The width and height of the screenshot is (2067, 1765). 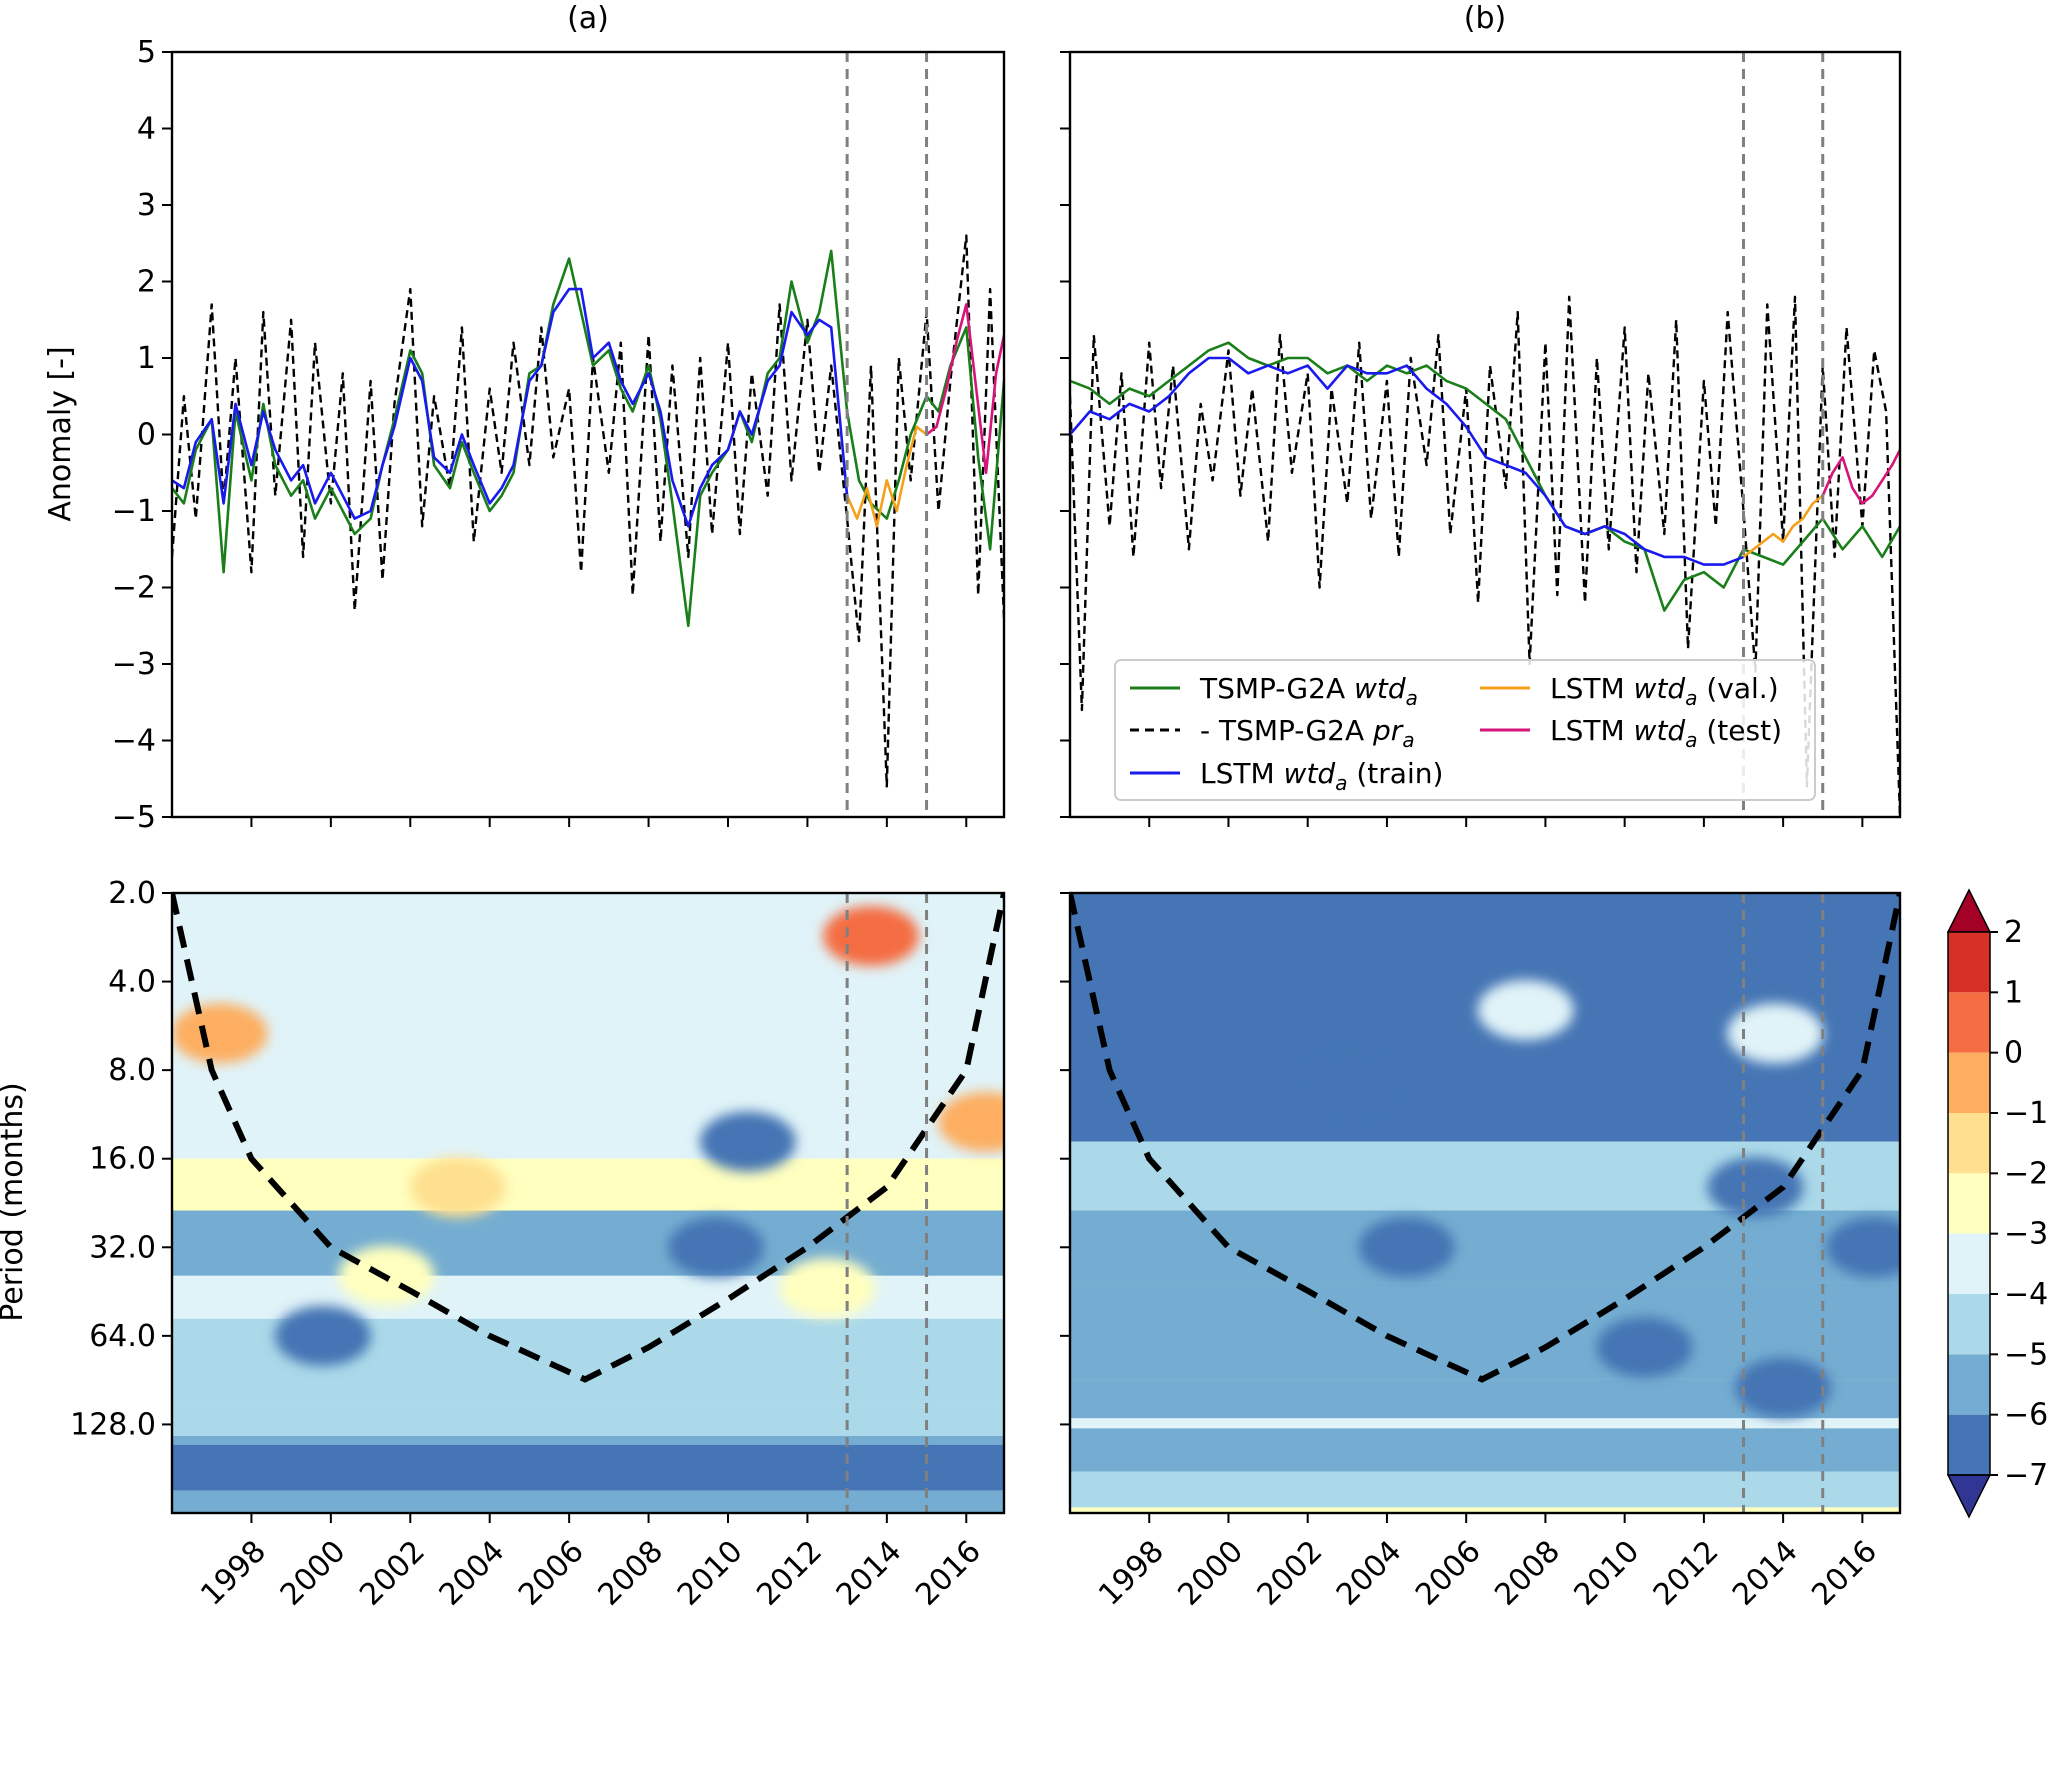 What do you see at coordinates (1321, 776) in the screenshot?
I see `legend-entry-label: LSTM wtda (train)` at bounding box center [1321, 776].